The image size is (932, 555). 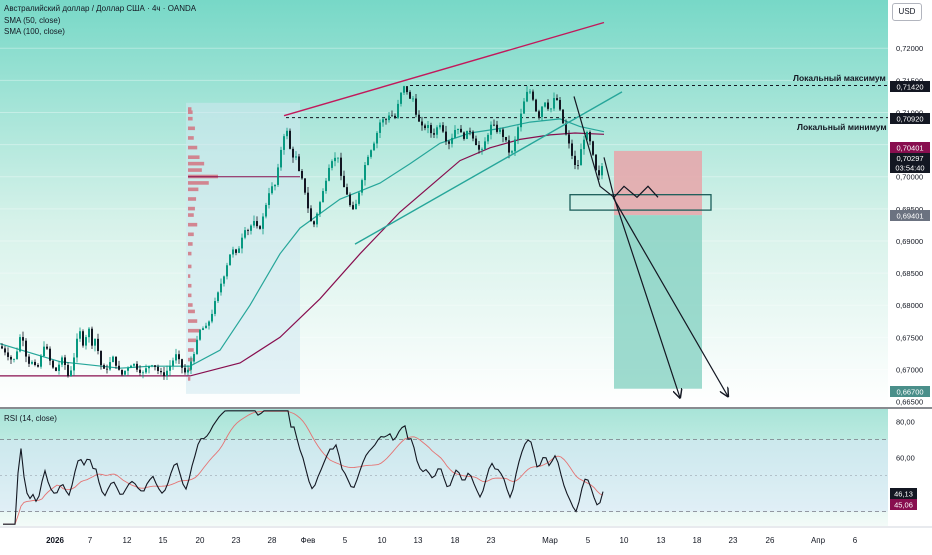 I want to click on time-tick-label: 23, so click(x=491, y=540).